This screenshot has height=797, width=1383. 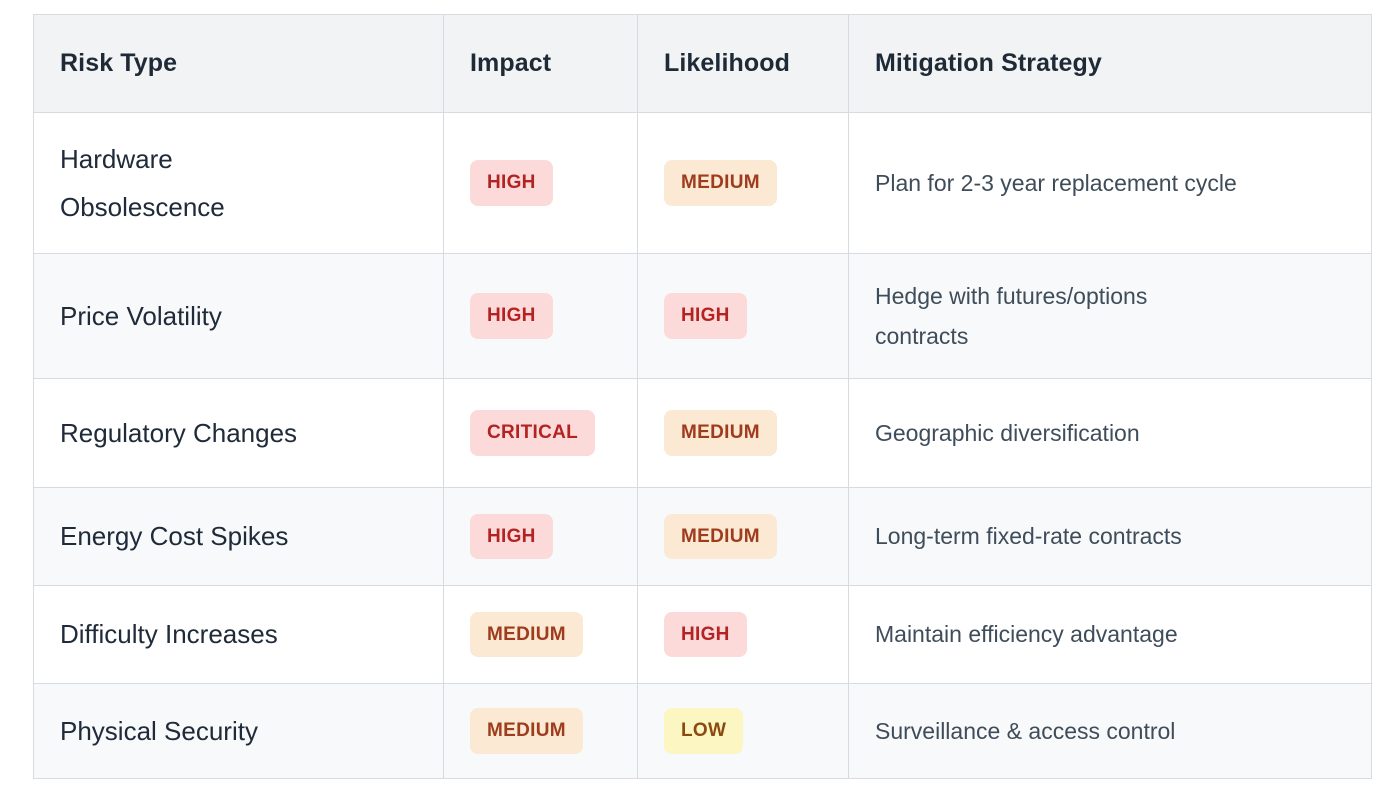 I want to click on risk-type-cell: Regulatory Changes, so click(x=238, y=433).